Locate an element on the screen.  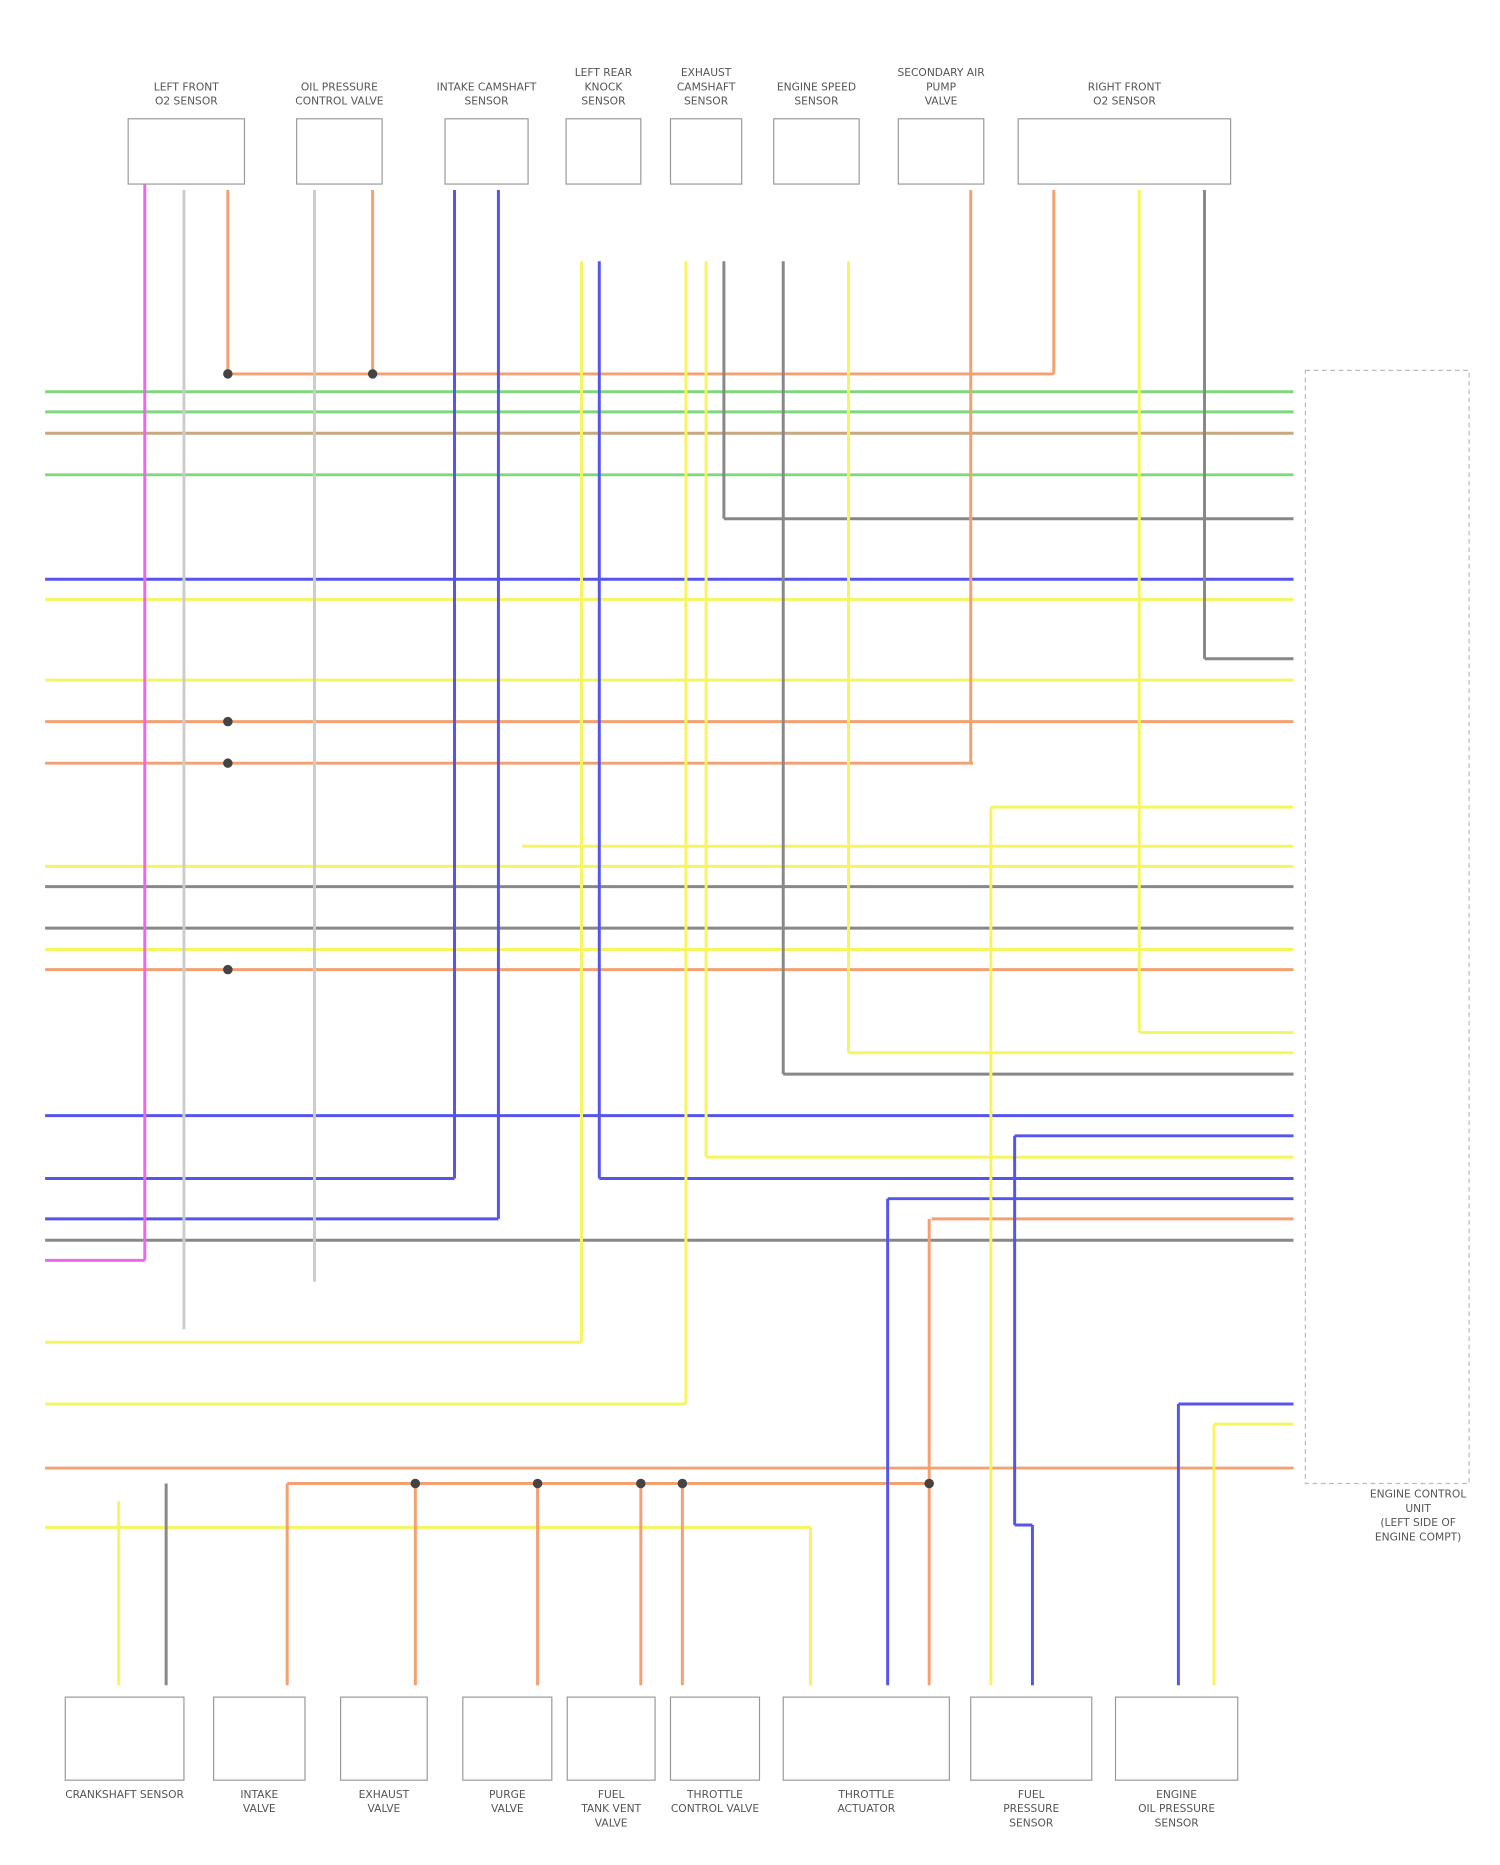
ecu-box is located at coordinates (1387, 927).